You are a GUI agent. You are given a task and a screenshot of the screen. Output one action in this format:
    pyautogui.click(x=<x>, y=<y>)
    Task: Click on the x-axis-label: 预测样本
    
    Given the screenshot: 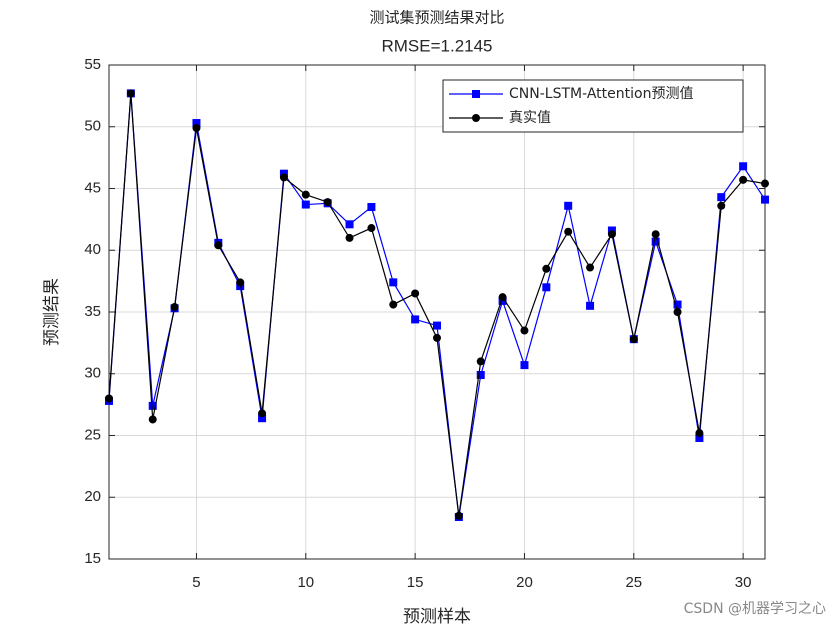 What is the action you would take?
    pyautogui.click(x=437, y=617)
    